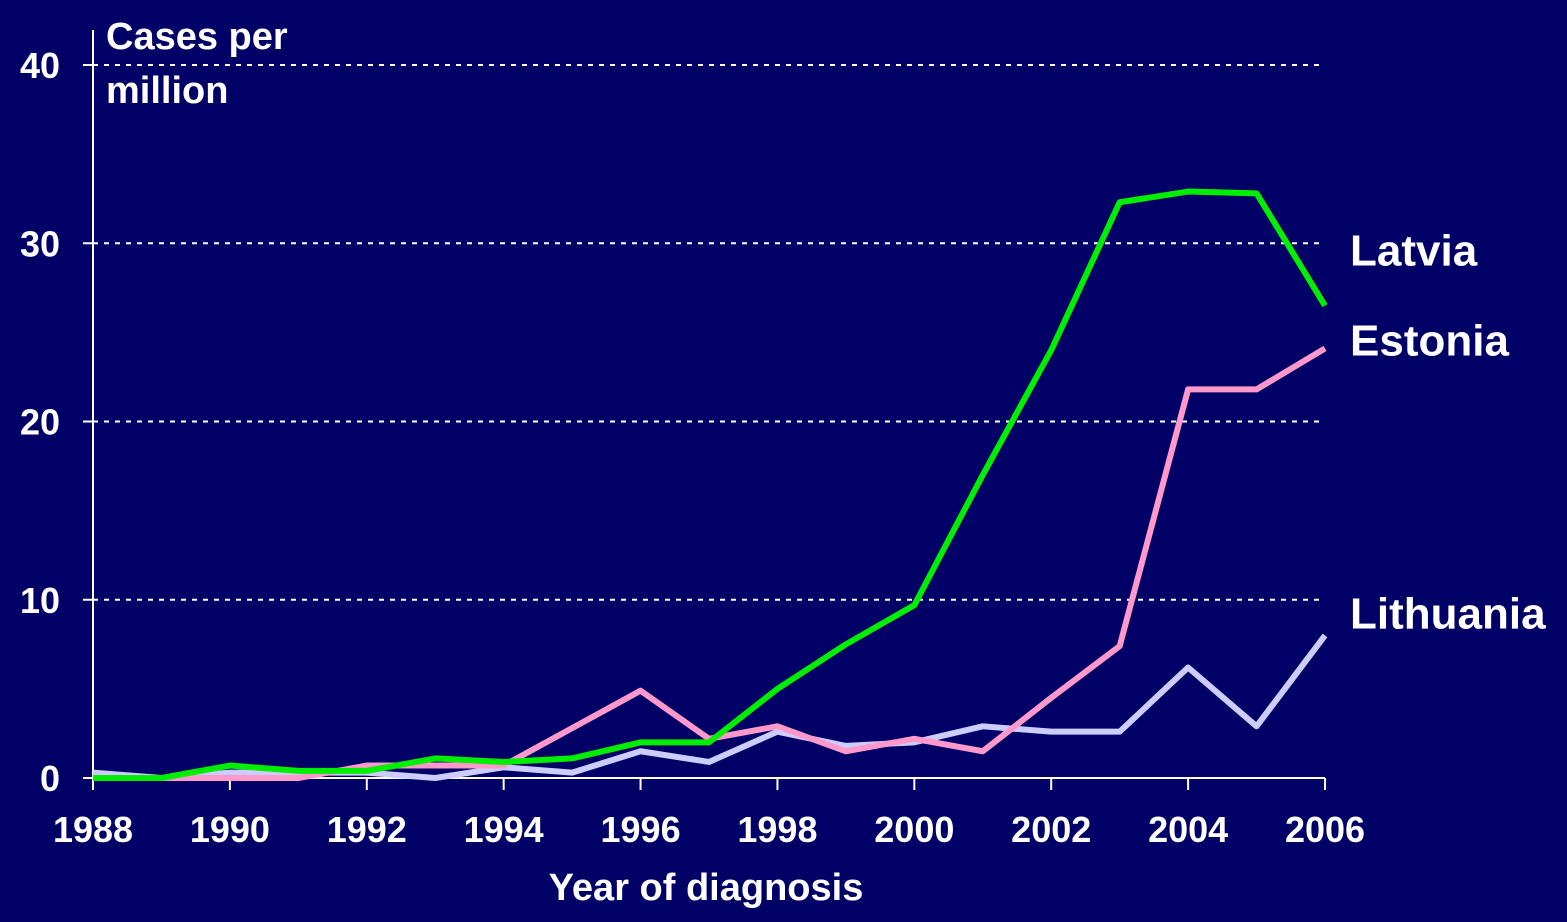 This screenshot has height=922, width=1567. Describe the element at coordinates (1325, 829) in the screenshot. I see `x-tick-label: 2006` at that location.